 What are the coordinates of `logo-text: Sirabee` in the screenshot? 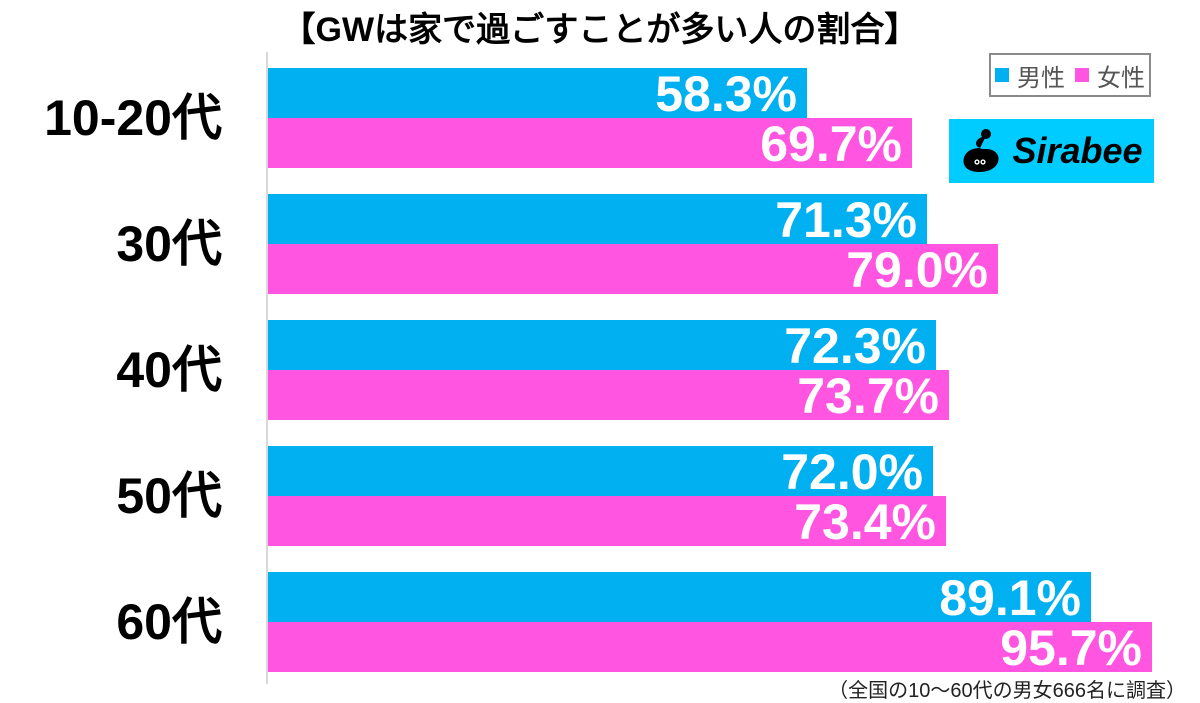 It's located at (1077, 150).